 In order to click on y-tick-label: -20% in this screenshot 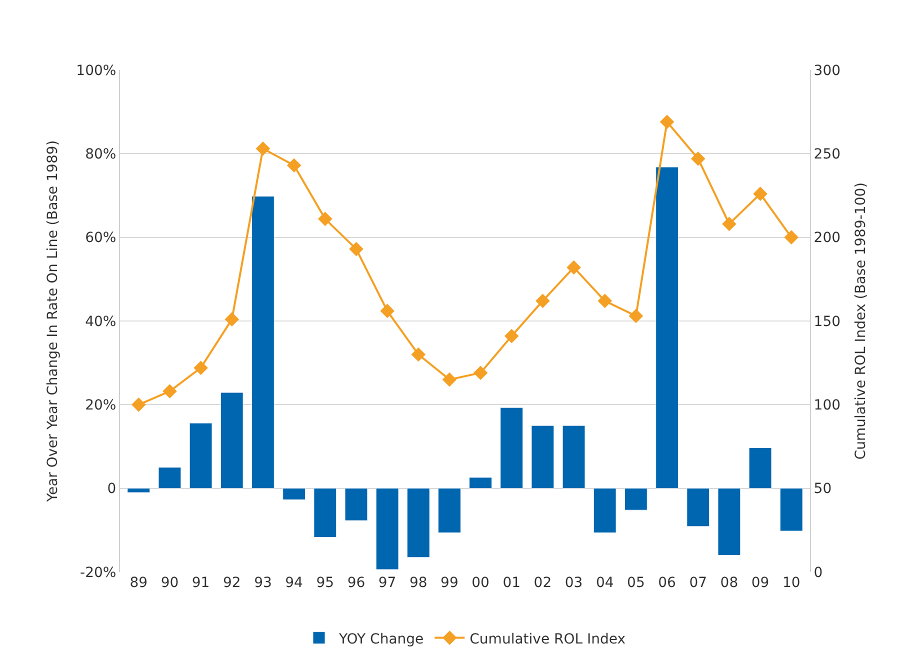, I will do `click(98, 572)`.